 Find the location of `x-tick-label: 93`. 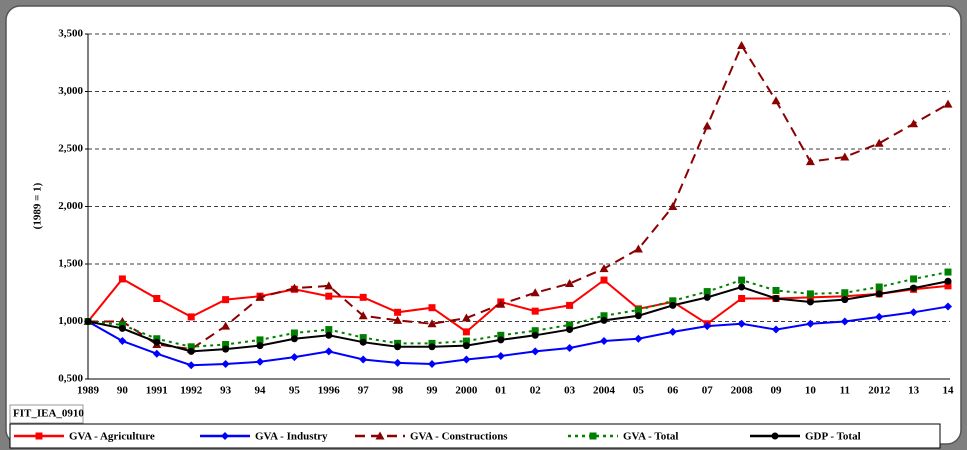

x-tick-label: 93 is located at coordinates (226, 391).